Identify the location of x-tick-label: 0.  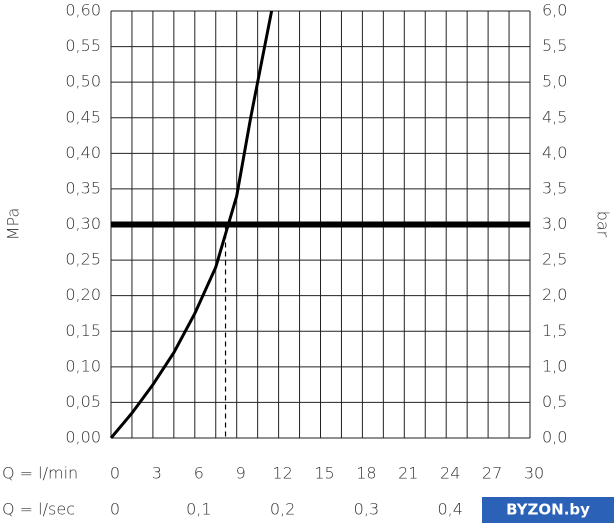
(115, 473).